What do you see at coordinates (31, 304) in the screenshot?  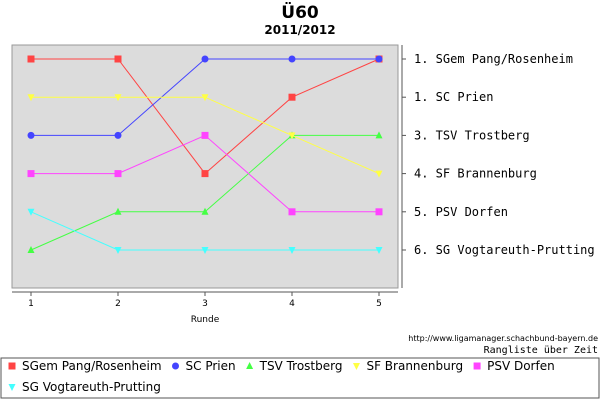 I see `x-tick-label: 1` at bounding box center [31, 304].